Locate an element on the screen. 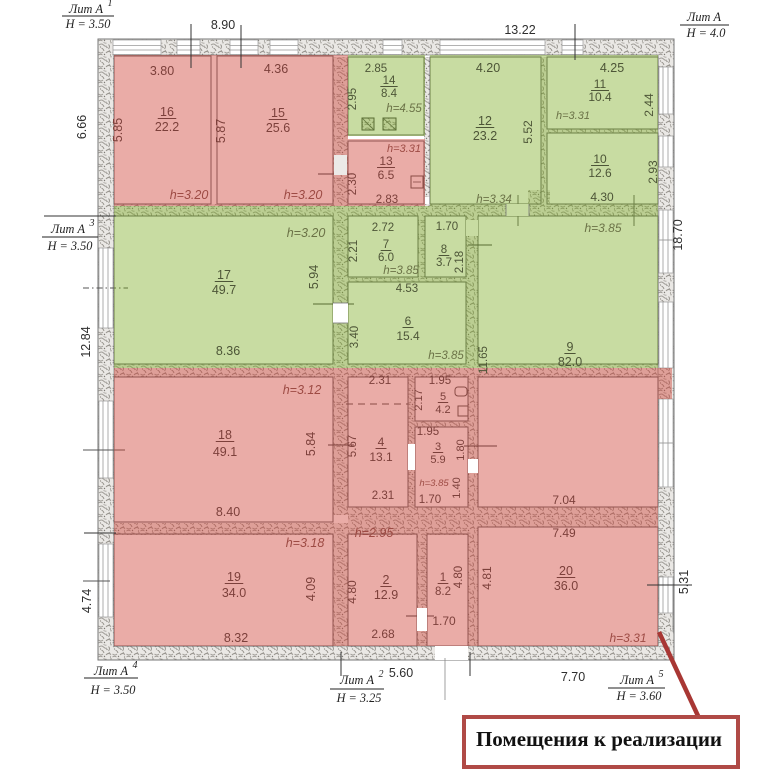 Image resolution: width=783 pixels, height=783 pixels. svg-text: 11.65 is located at coordinates (484, 360).